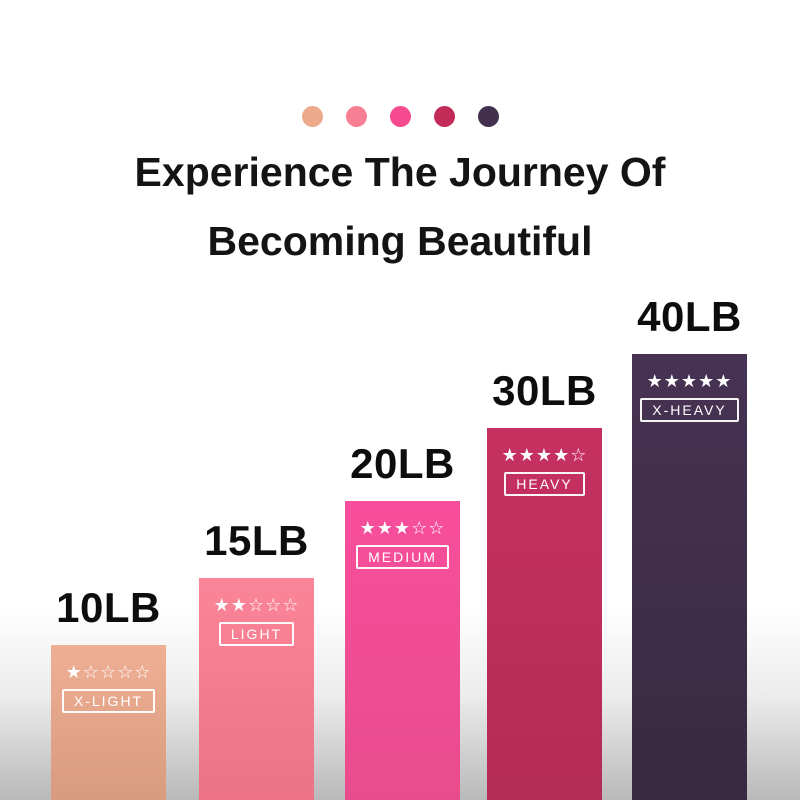  I want to click on level-badge-medium: MEDIUM, so click(402, 557).